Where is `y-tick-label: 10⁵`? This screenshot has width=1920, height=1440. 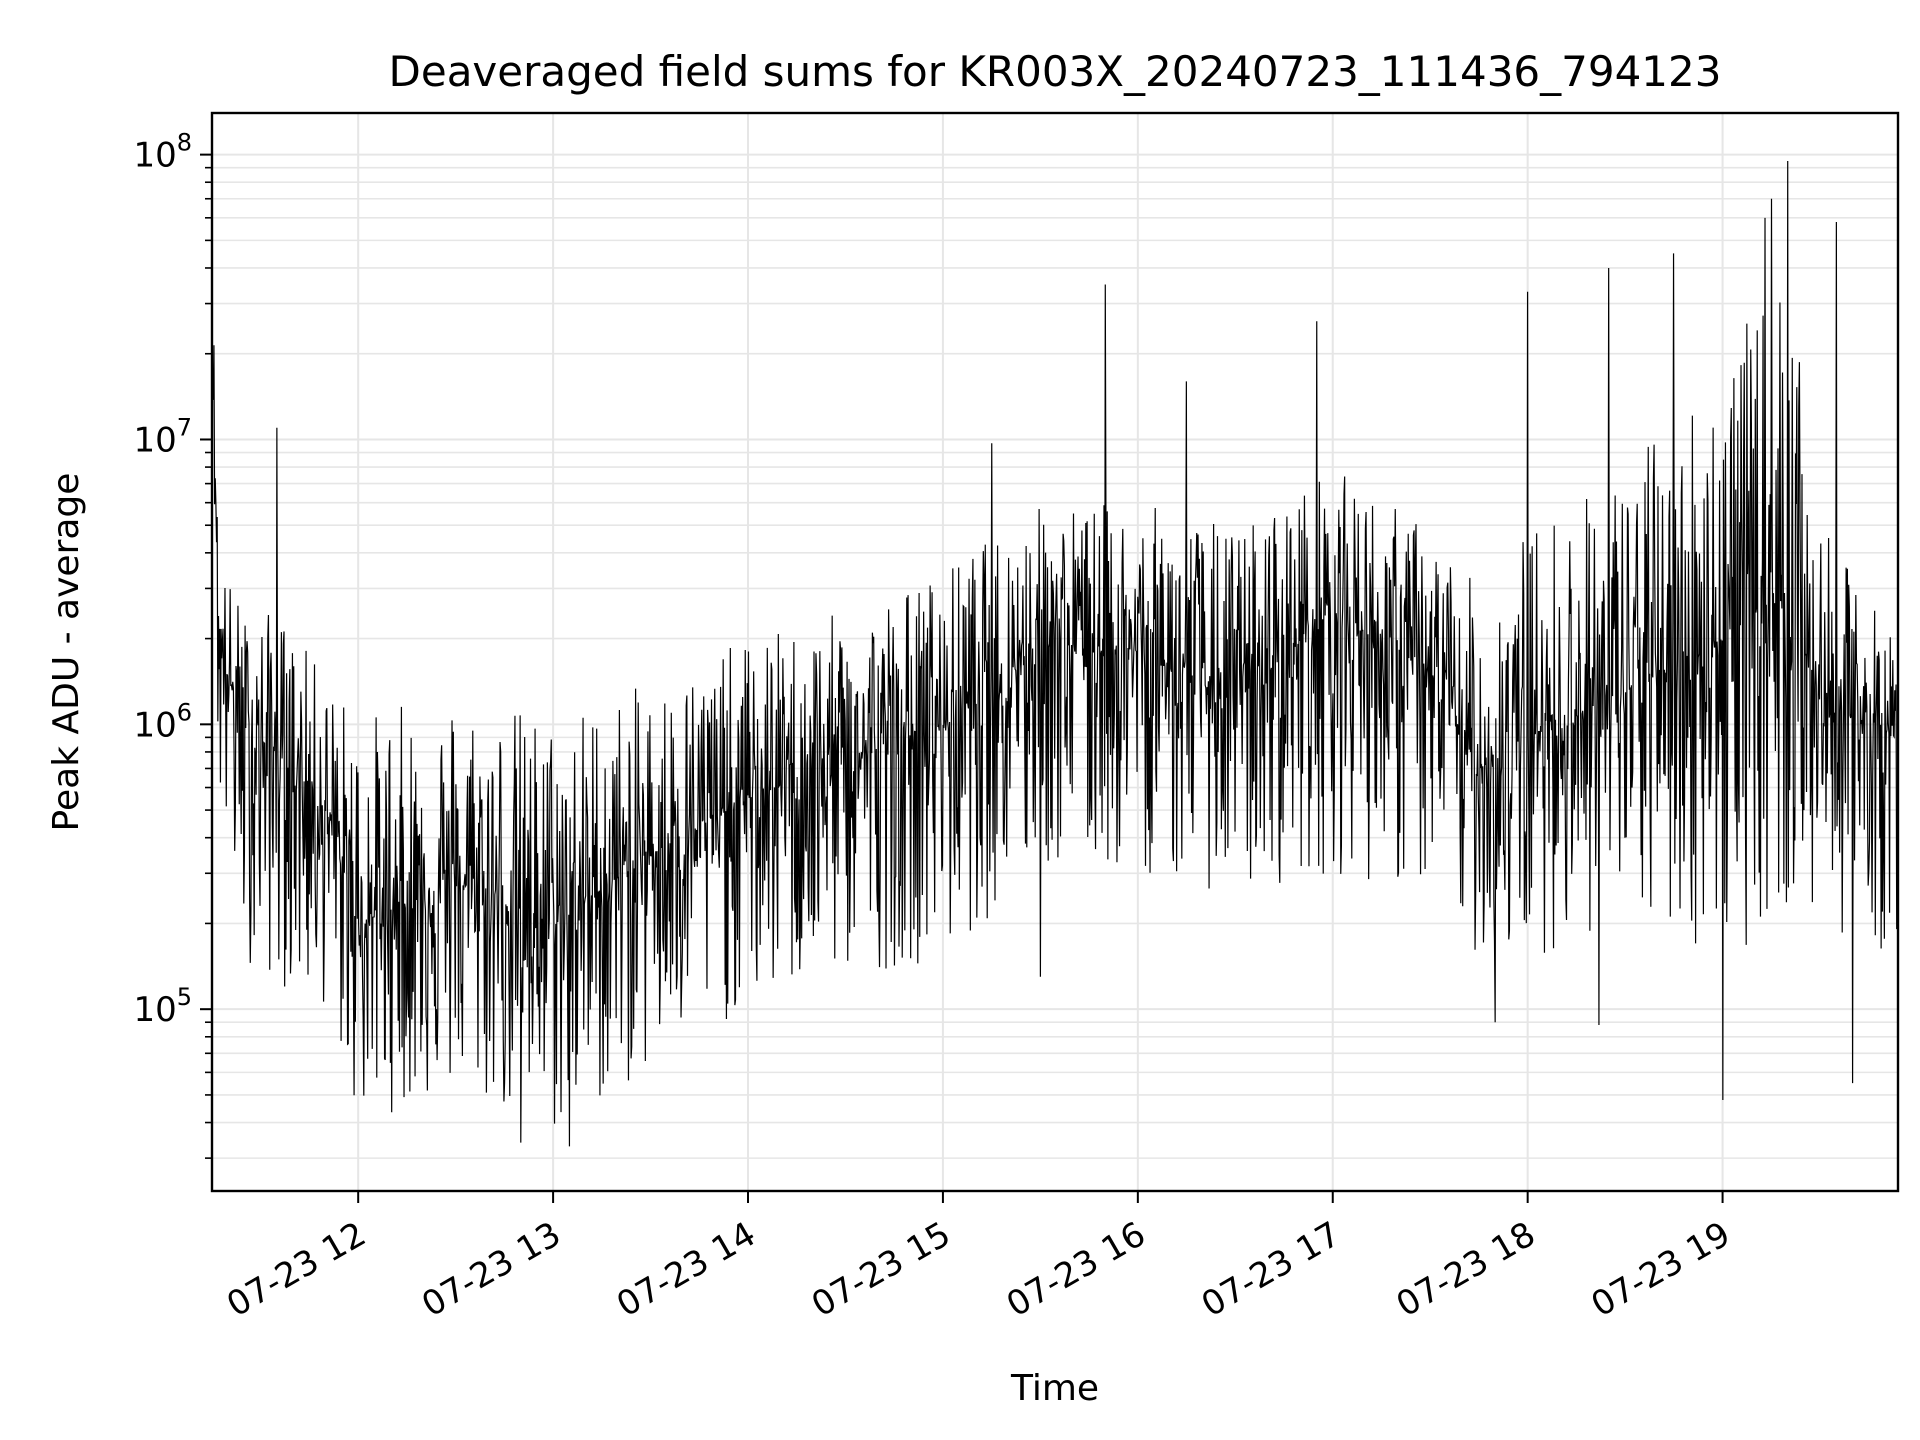
y-tick-label: 10⁵ is located at coordinates (162, 1006).